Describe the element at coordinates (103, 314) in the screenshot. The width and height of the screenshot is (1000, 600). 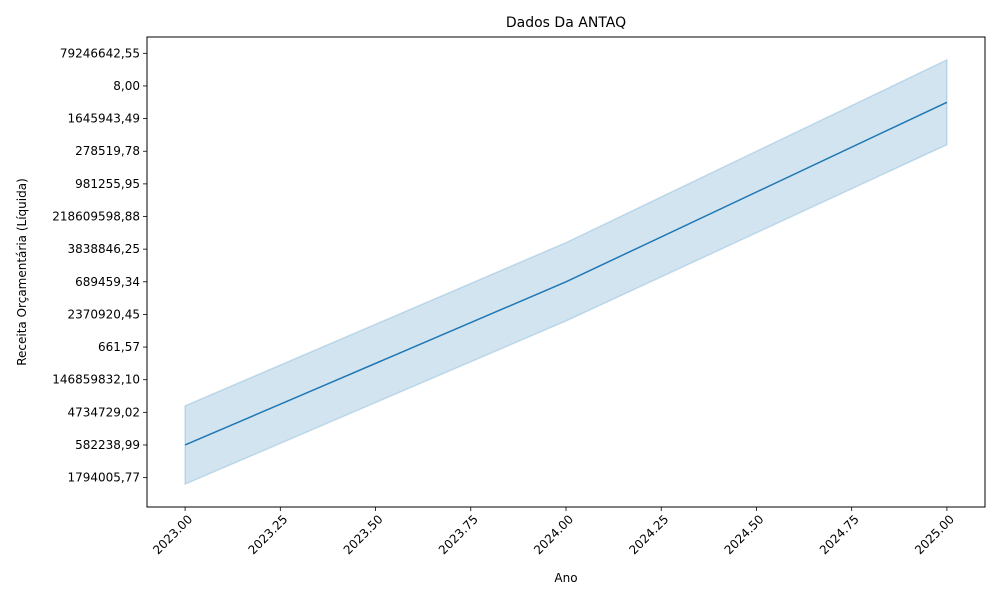
I see `y-tick-label: 2370920,45` at that location.